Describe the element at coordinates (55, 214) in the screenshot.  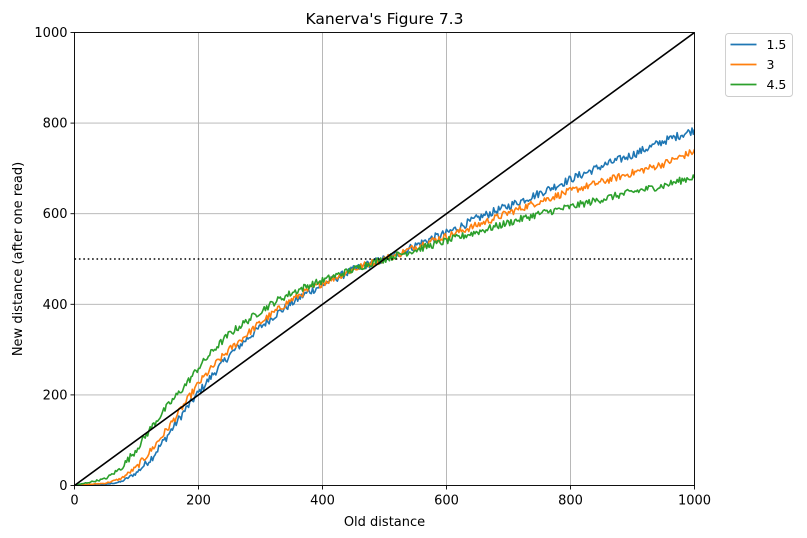
I see `y-tick-label: 600` at that location.